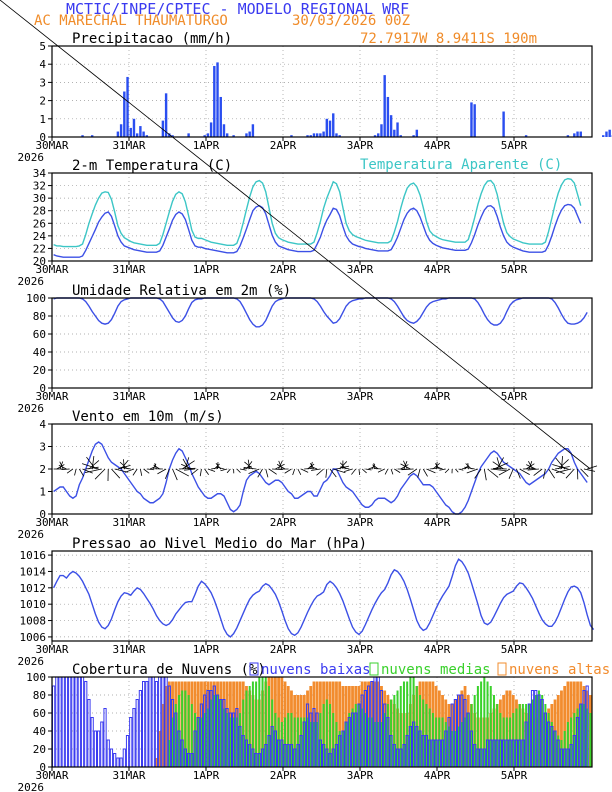 The height and width of the screenshot is (792, 612). Describe the element at coordinates (36, 677) in the screenshot. I see `y-tick-label: 100` at that location.